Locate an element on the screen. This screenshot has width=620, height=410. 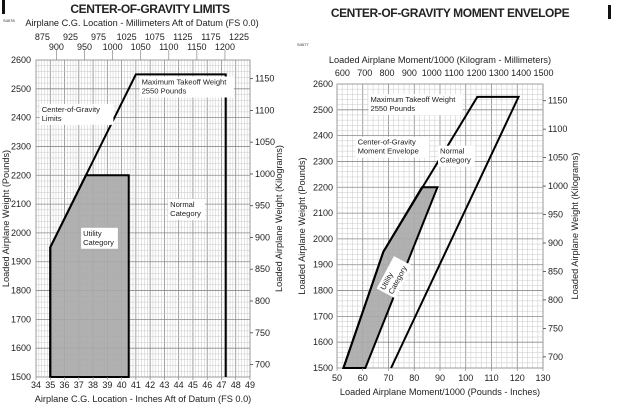
y-tick-label: 1500 is located at coordinates (323, 368).